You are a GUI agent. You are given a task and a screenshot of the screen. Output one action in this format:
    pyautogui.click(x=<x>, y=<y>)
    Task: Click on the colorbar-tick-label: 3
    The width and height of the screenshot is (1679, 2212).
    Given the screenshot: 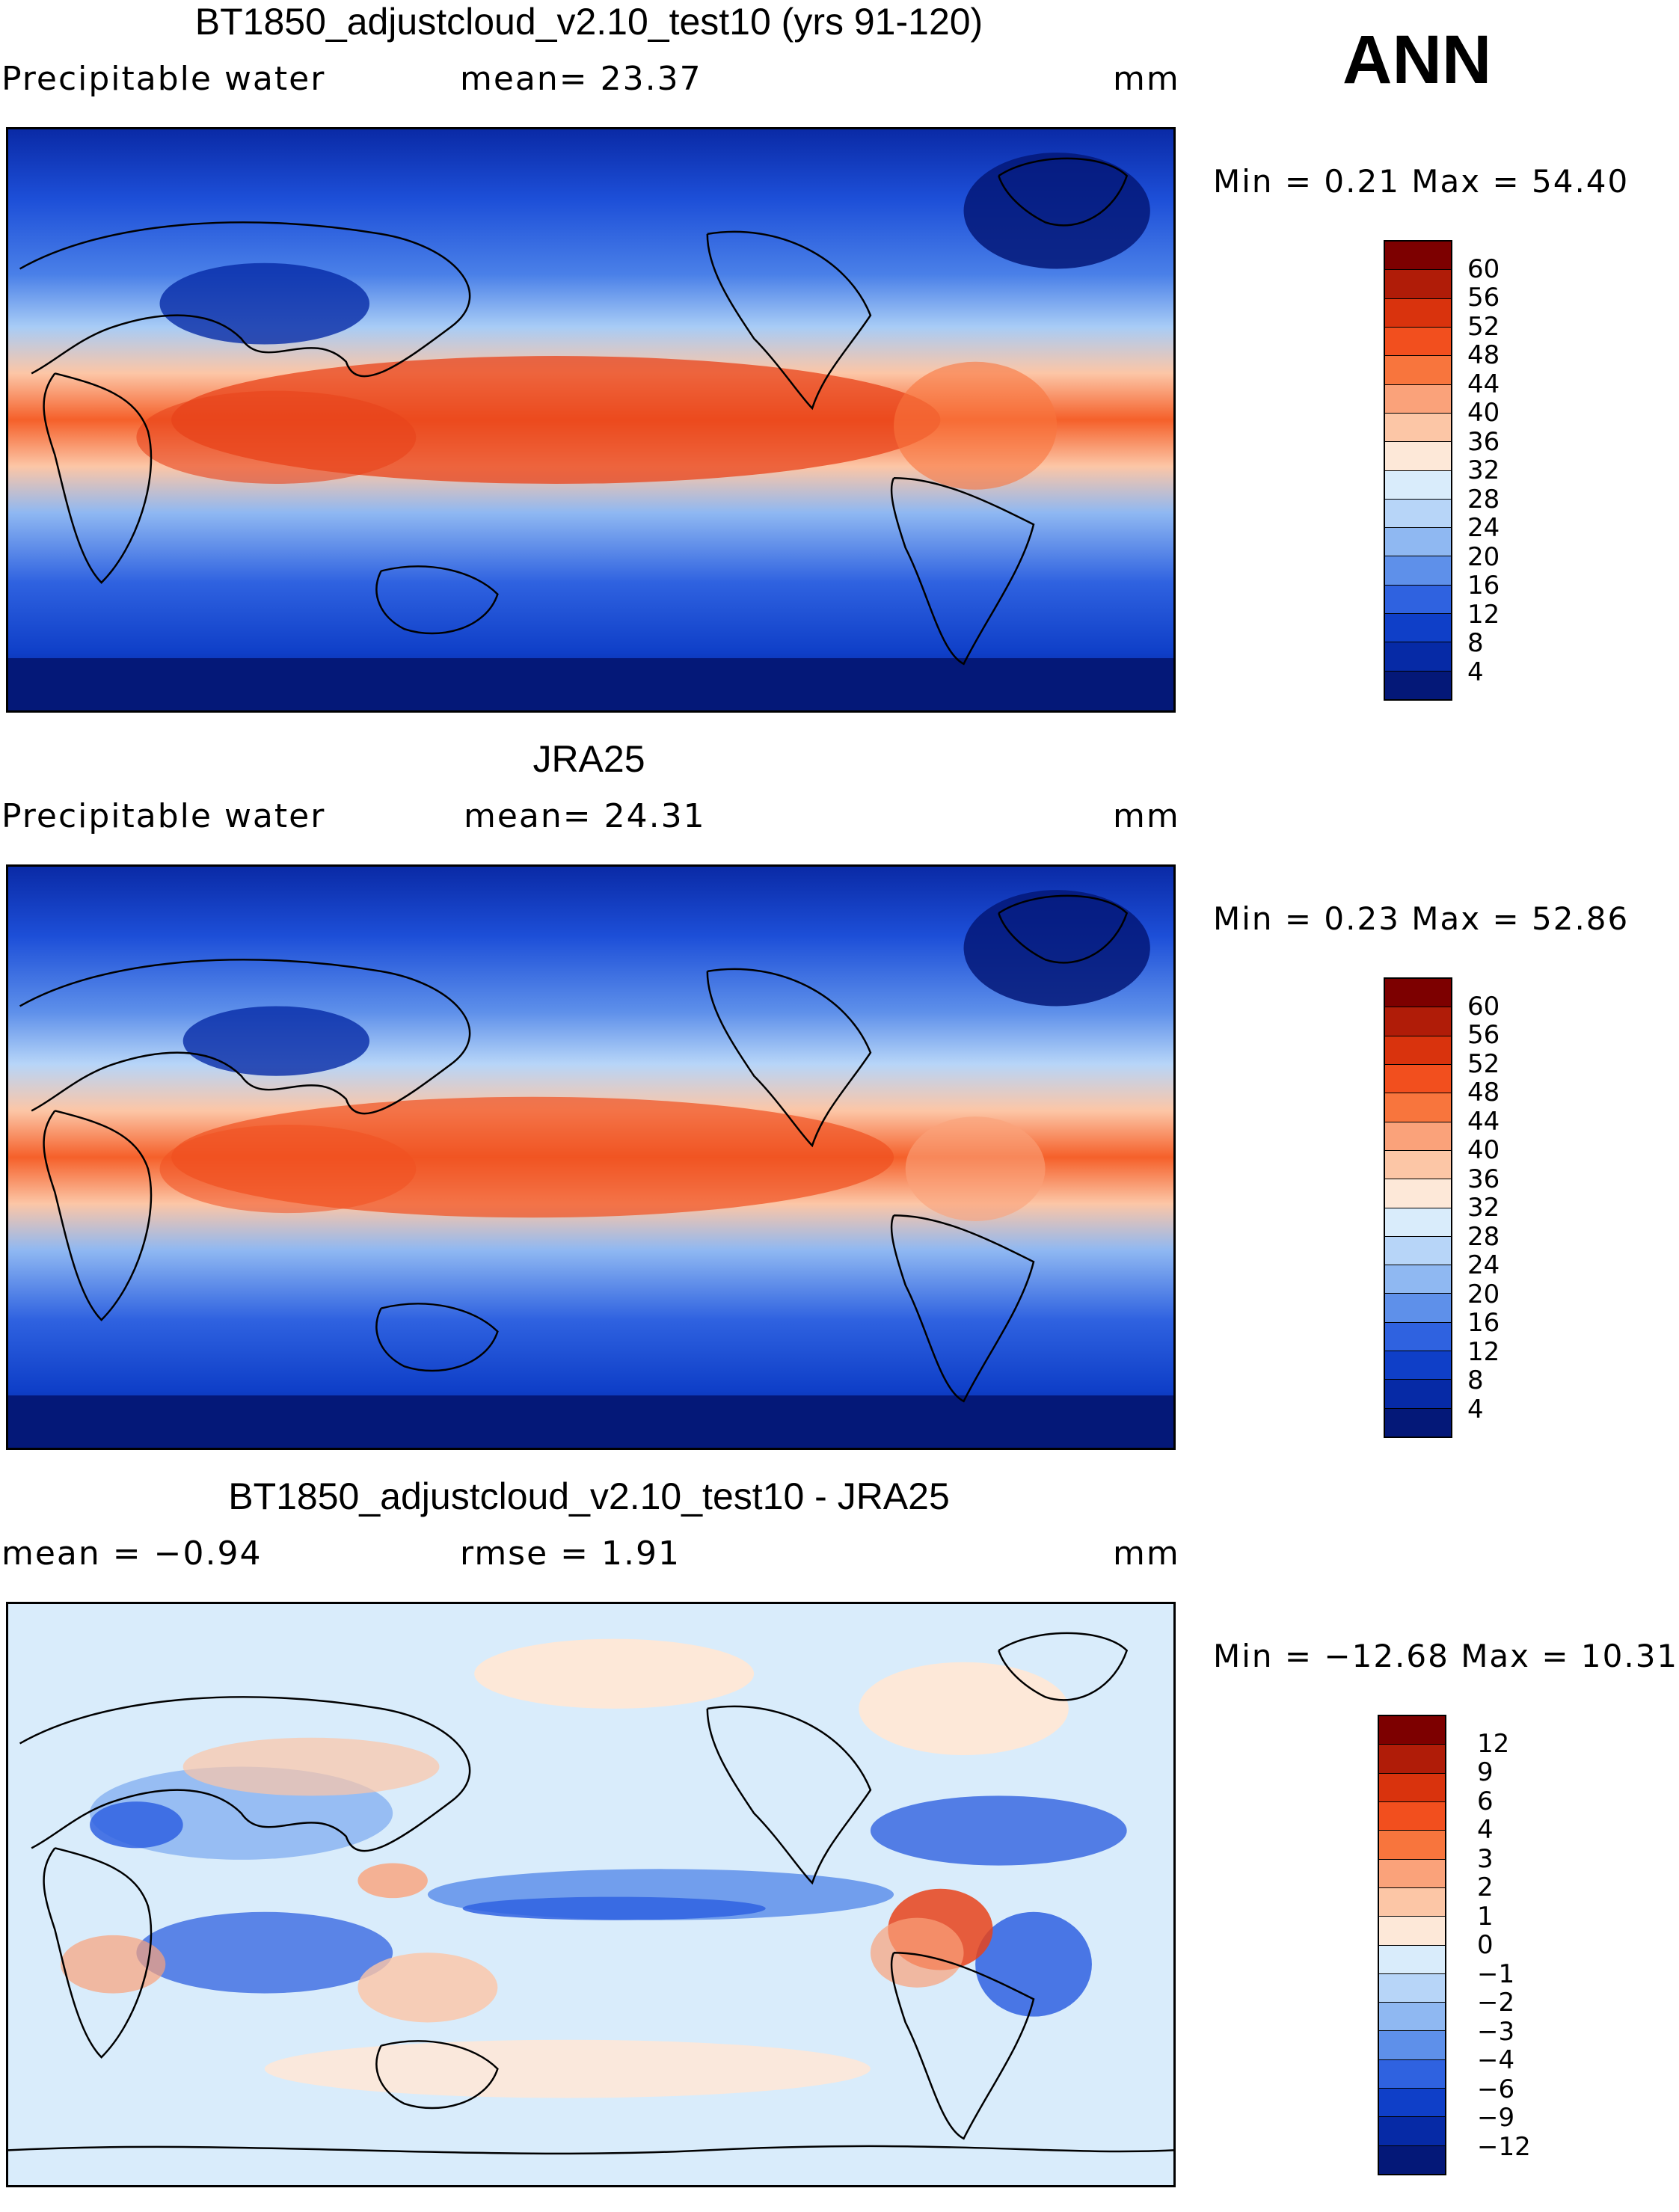 What is the action you would take?
    pyautogui.click(x=1485, y=1858)
    